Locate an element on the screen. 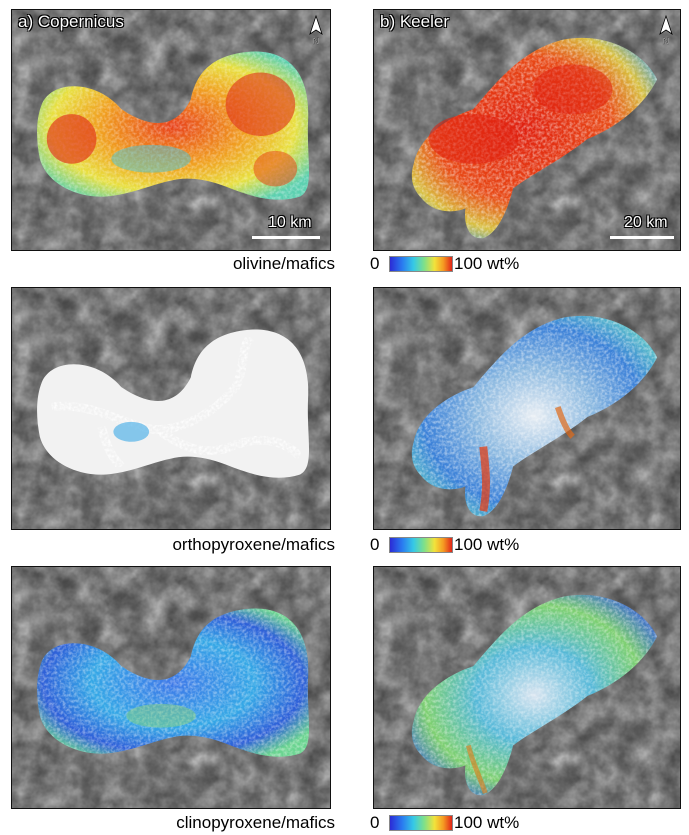 This screenshot has width=689, height=835. scalebar-label-keeler: 20 km is located at coordinates (646, 222).